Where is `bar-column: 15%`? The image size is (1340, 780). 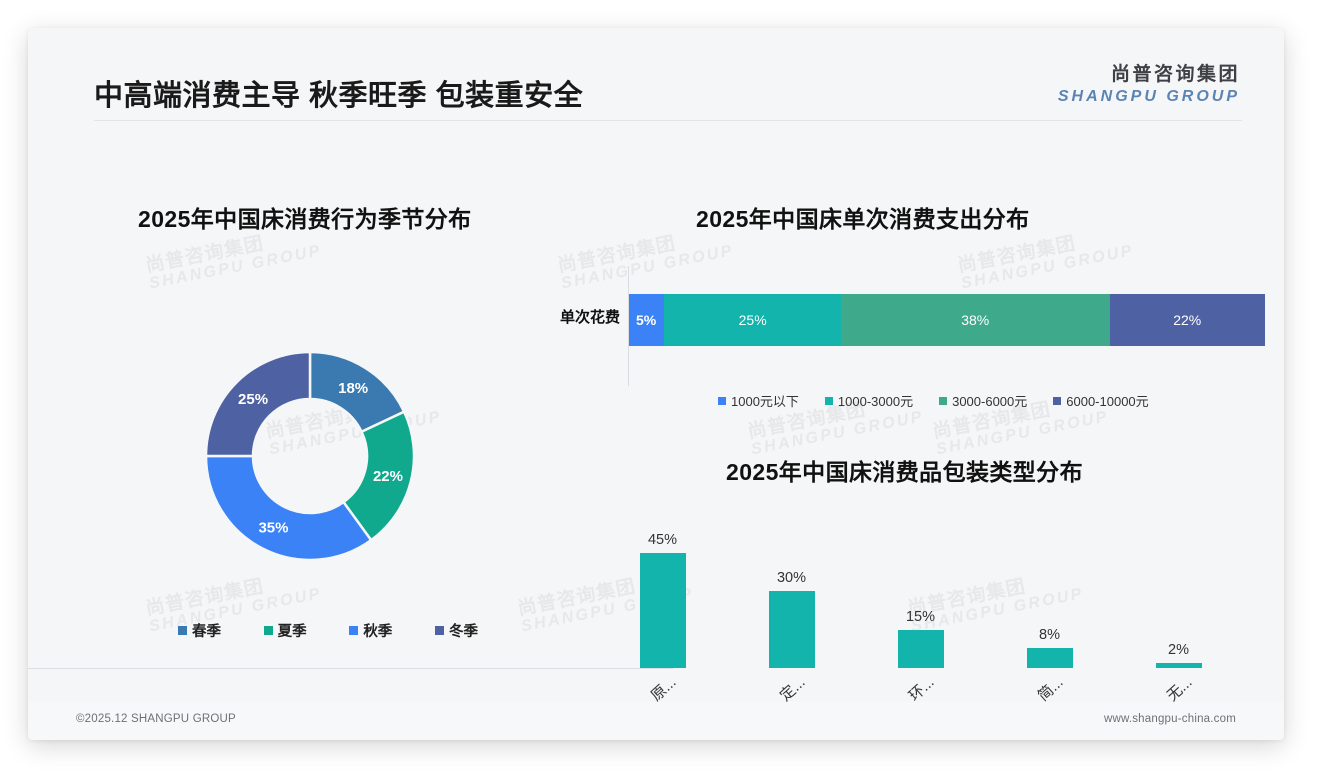
bar-column: 15% is located at coordinates (920, 595).